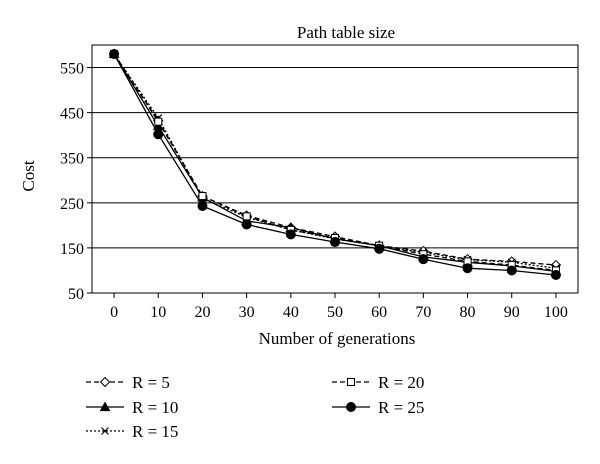 The height and width of the screenshot is (464, 600). I want to click on y-tick-label: 250, so click(72, 204).